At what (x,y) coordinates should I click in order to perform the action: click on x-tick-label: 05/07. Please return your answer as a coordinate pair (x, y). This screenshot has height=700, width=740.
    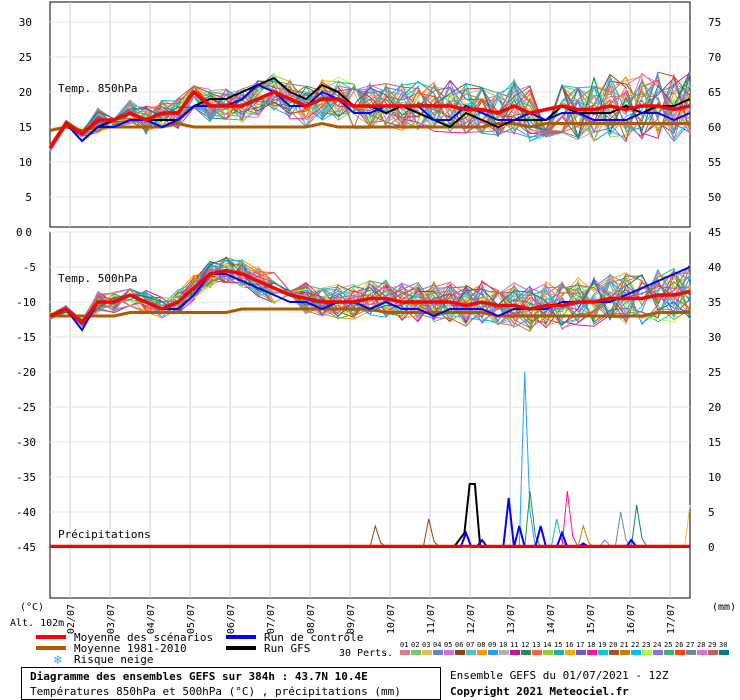
    Looking at the image, I should click on (191, 619).